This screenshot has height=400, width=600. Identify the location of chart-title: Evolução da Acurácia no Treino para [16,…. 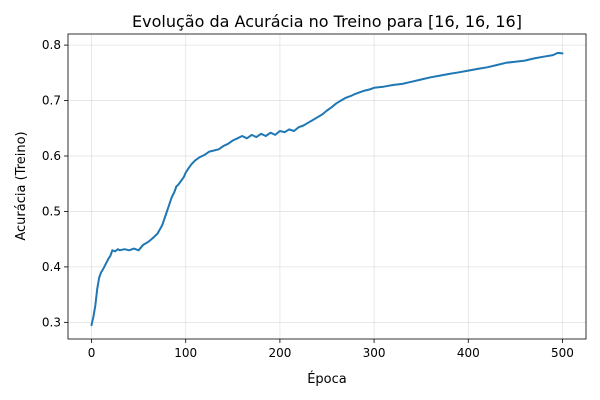
(327, 21).